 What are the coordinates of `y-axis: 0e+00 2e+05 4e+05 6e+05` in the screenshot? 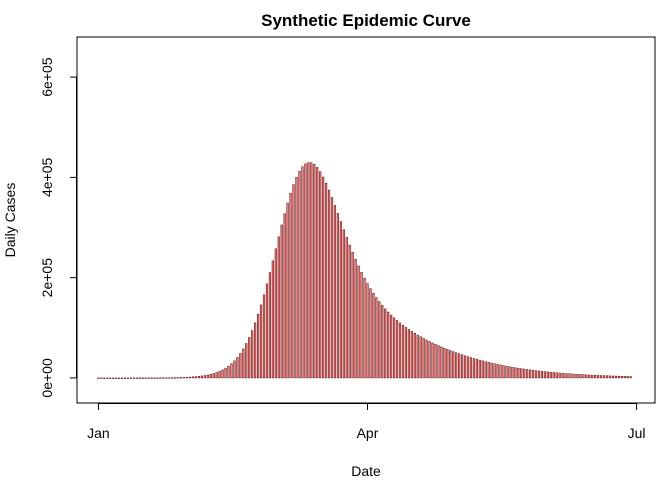 It's located at (58, 227).